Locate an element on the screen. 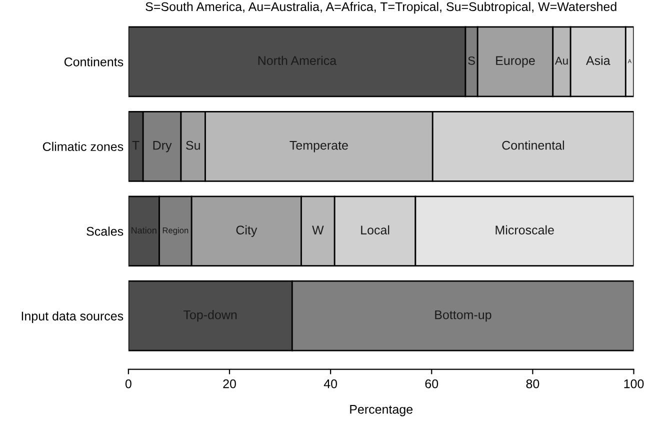  y-tick-label: Continents is located at coordinates (94, 61).